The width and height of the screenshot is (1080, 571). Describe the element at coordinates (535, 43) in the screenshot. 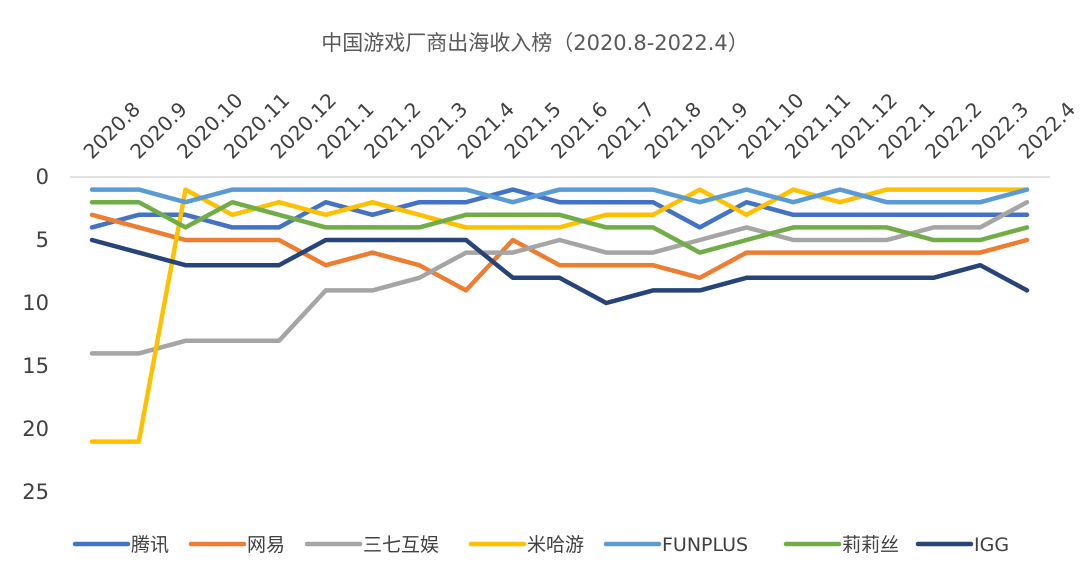

I see `chart-title: 中国游戏厂商出海收入榜（2020.8-2022.4）` at that location.